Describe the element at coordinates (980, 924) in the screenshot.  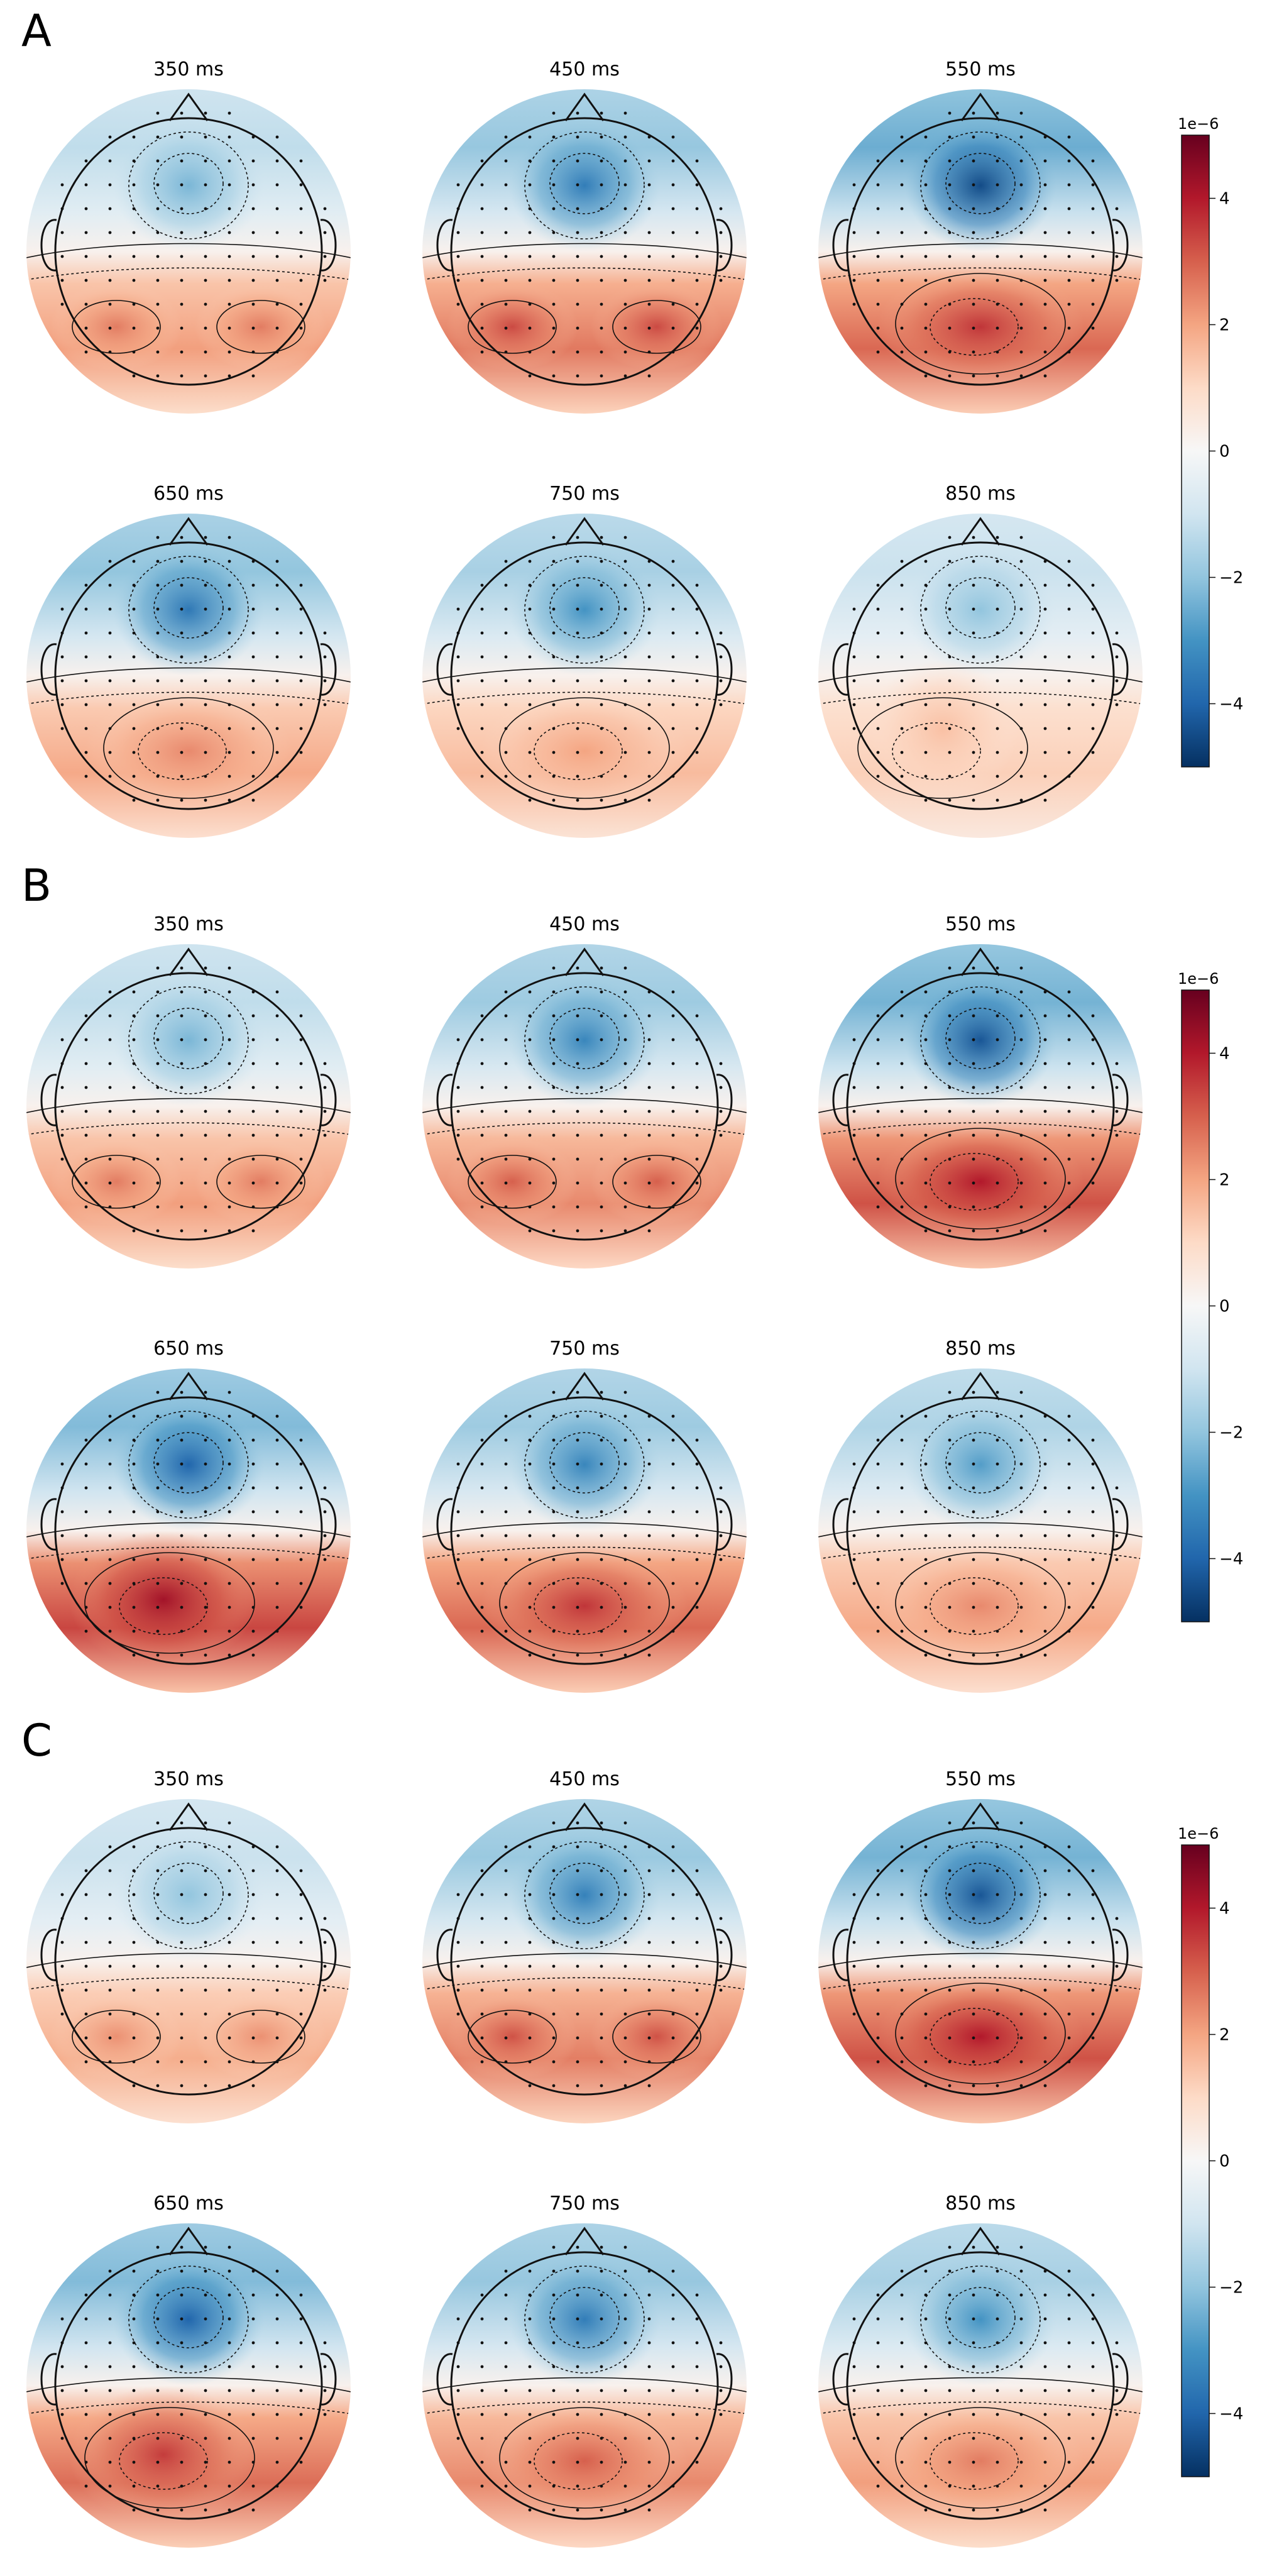
I see `time-label: 550 ms` at that location.